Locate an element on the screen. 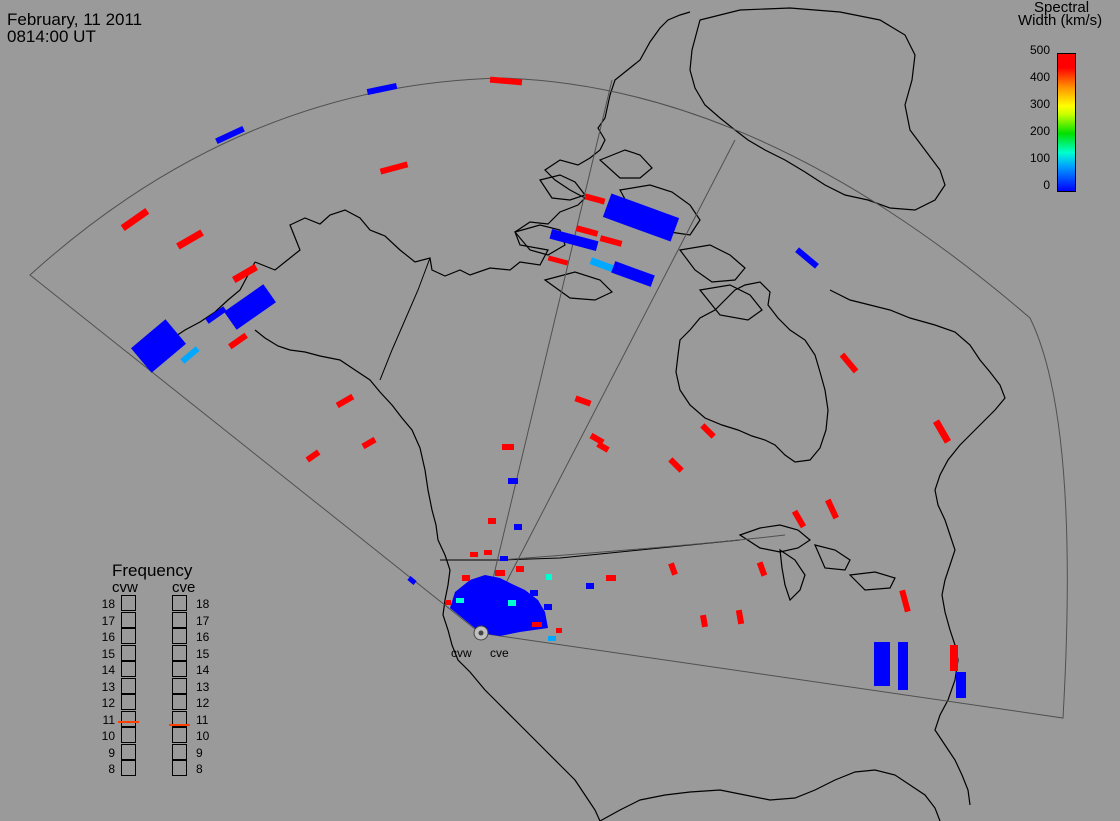 The width and height of the screenshot is (1120, 821). colorbar-tick: 500 is located at coordinates (1039, 50).